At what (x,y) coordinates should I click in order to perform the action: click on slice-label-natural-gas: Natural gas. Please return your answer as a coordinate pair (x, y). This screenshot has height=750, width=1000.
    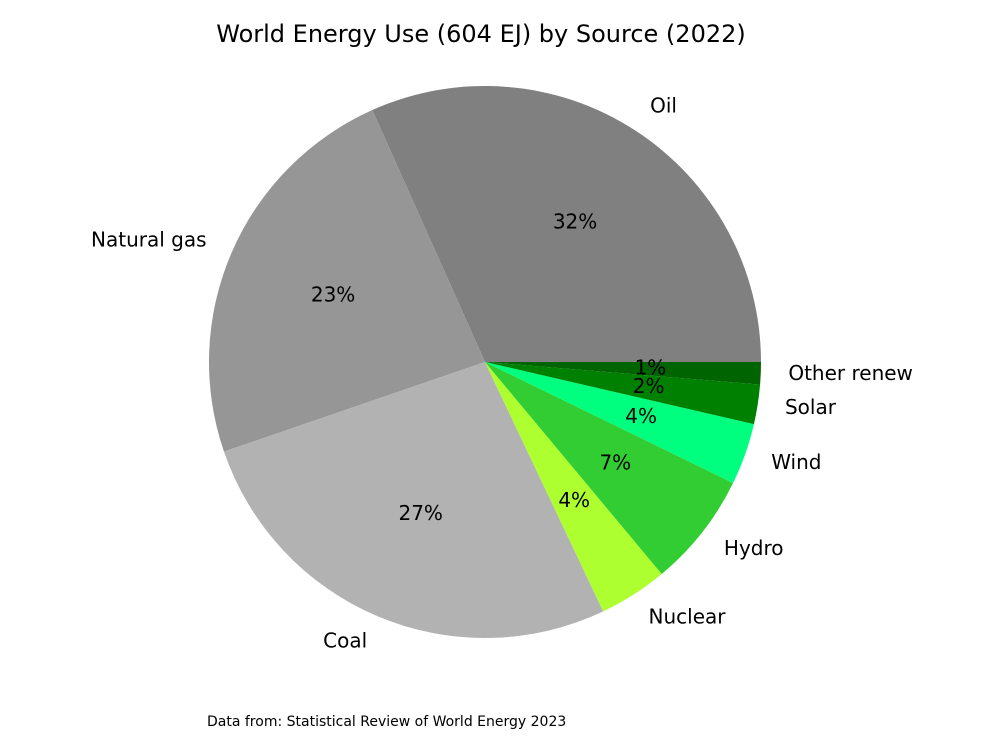
    Looking at the image, I should click on (149, 240).